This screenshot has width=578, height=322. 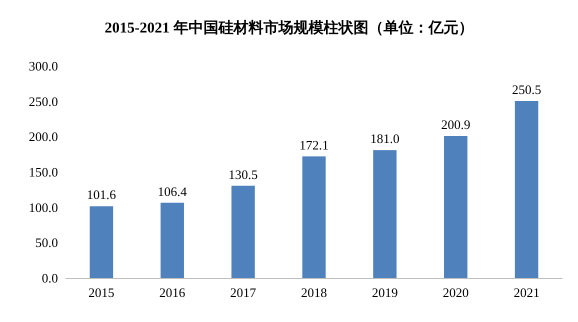 What do you see at coordinates (173, 191) in the screenshot?
I see `data-label: 106.4` at bounding box center [173, 191].